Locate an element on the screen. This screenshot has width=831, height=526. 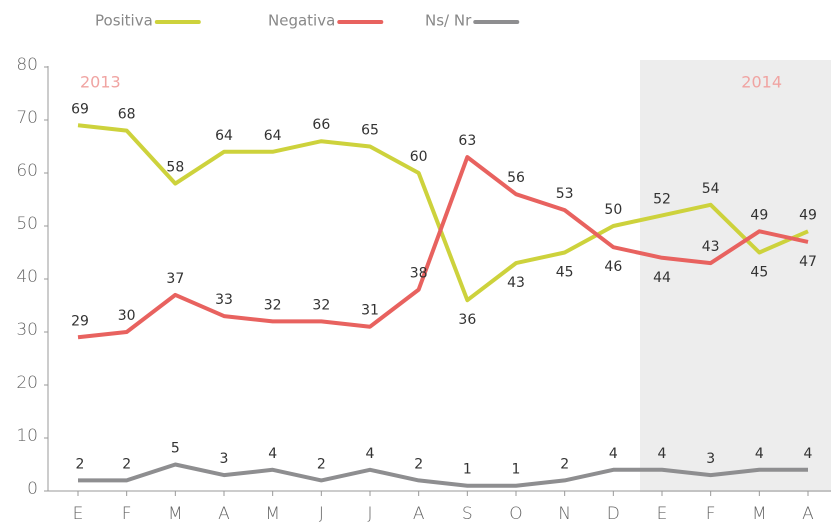
data-label: 58 is located at coordinates (175, 168).